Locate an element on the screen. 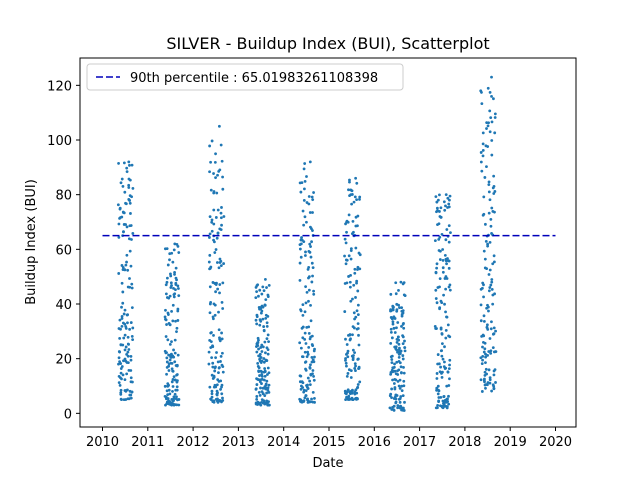 Image resolution: width=640 pixels, height=480 pixels. x-tick-label: 2010 is located at coordinates (102, 442).